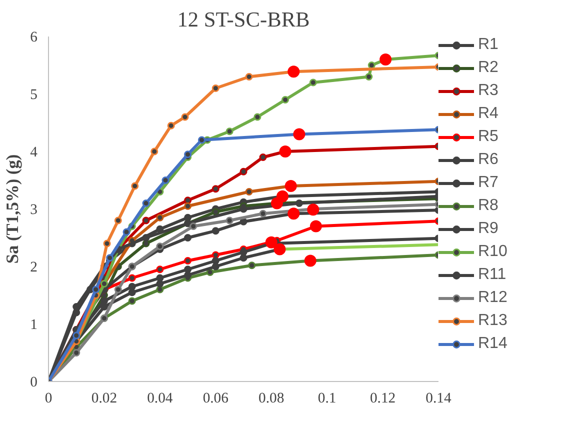 The width and height of the screenshot is (576, 441). What do you see at coordinates (34, 382) in the screenshot?
I see `y-tick-label: 0` at bounding box center [34, 382].